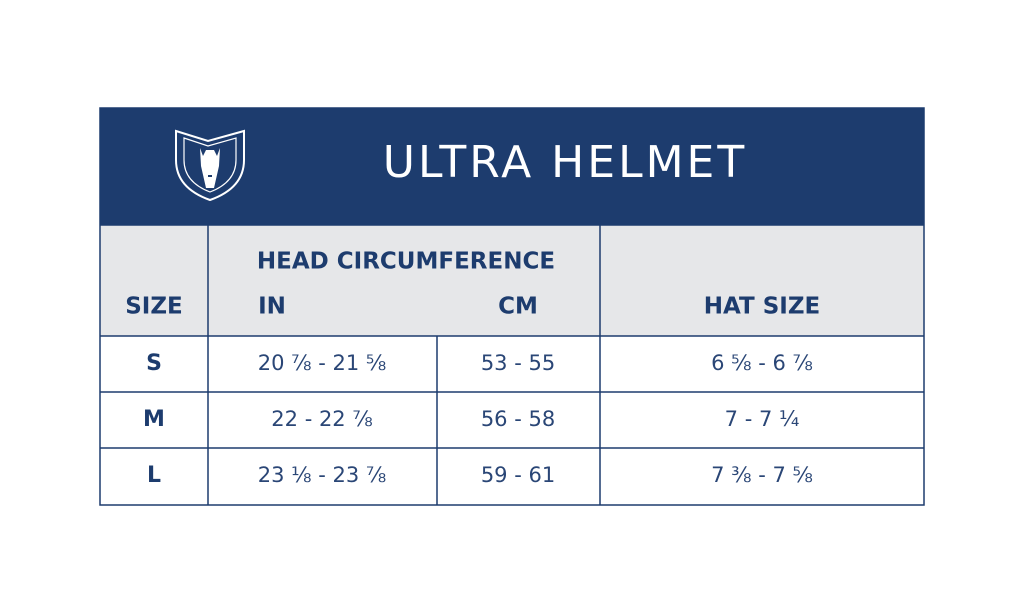  Describe the element at coordinates (322, 475) in the screenshot. I see `table-cell: 23 ⅛ - 23 ⅞` at that location.